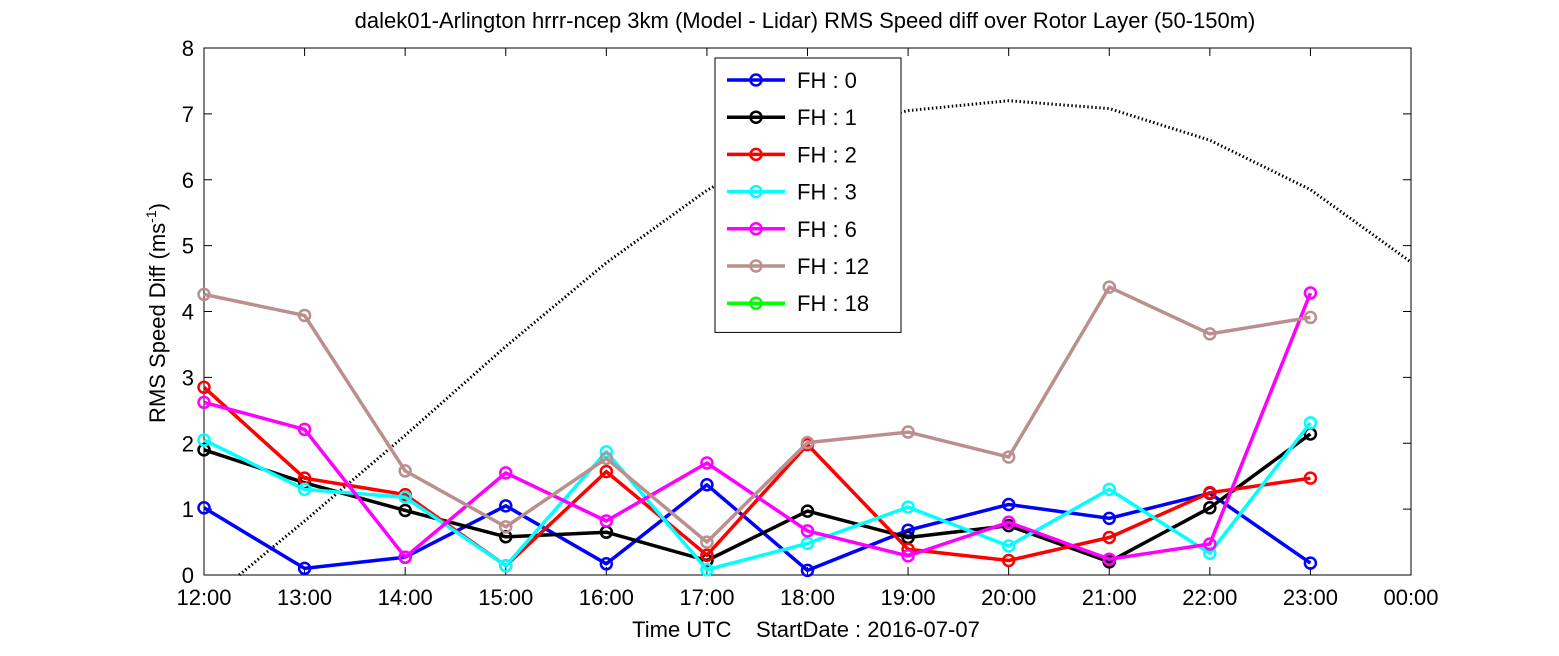 The image size is (1559, 656). Describe the element at coordinates (807, 597) in the screenshot. I see `x-tick-label: 18:00` at that location.